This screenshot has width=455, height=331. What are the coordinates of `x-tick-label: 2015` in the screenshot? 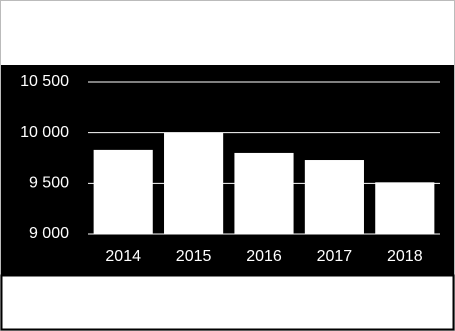 It's located at (194, 256).